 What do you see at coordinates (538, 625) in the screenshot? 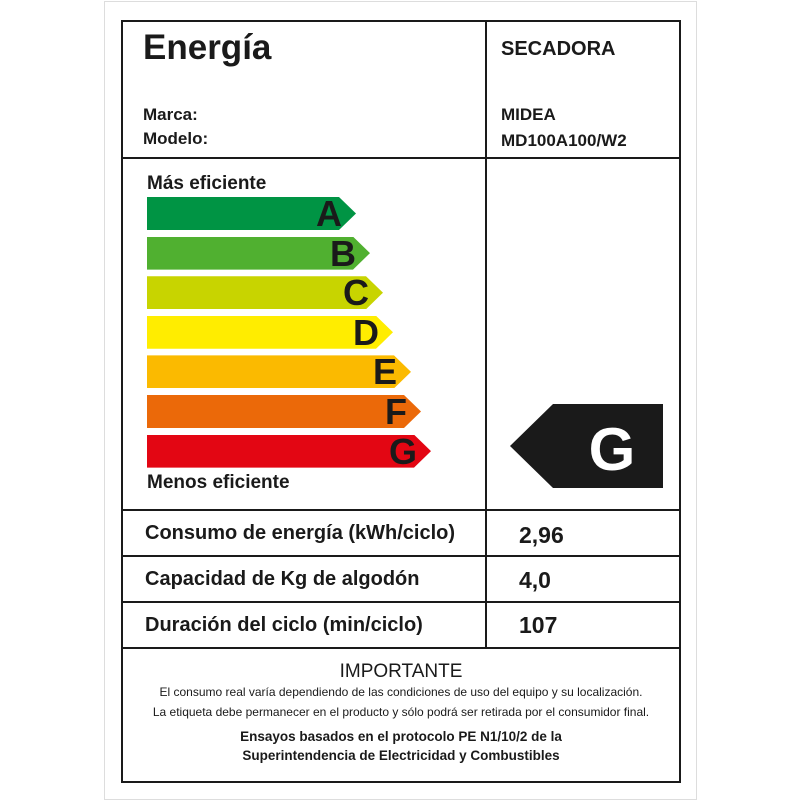
I see `cycle-duration-value: 107` at bounding box center [538, 625].